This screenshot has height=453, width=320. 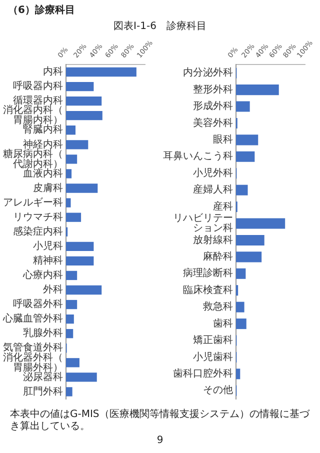 I want to click on y-tick-label: 呼吸器外科, so click(x=38, y=304).